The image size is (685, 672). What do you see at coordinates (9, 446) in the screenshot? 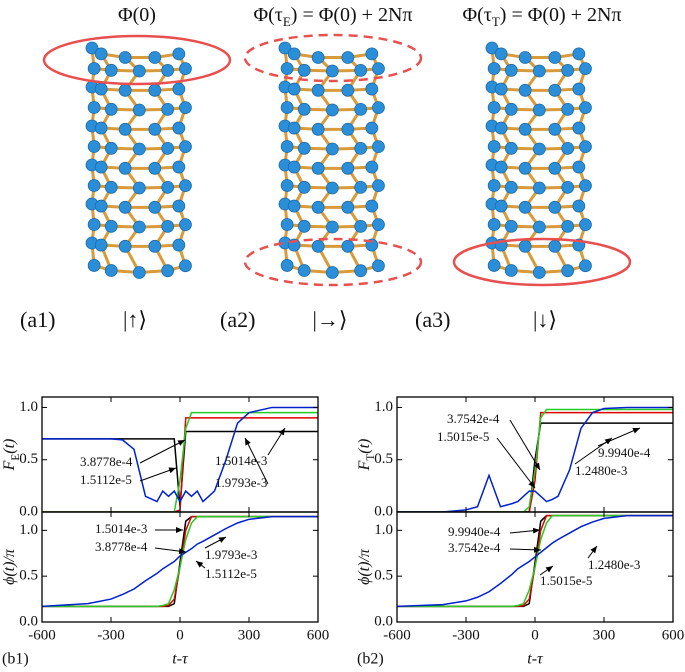
I see `text-part: (t)` at bounding box center [9, 446].